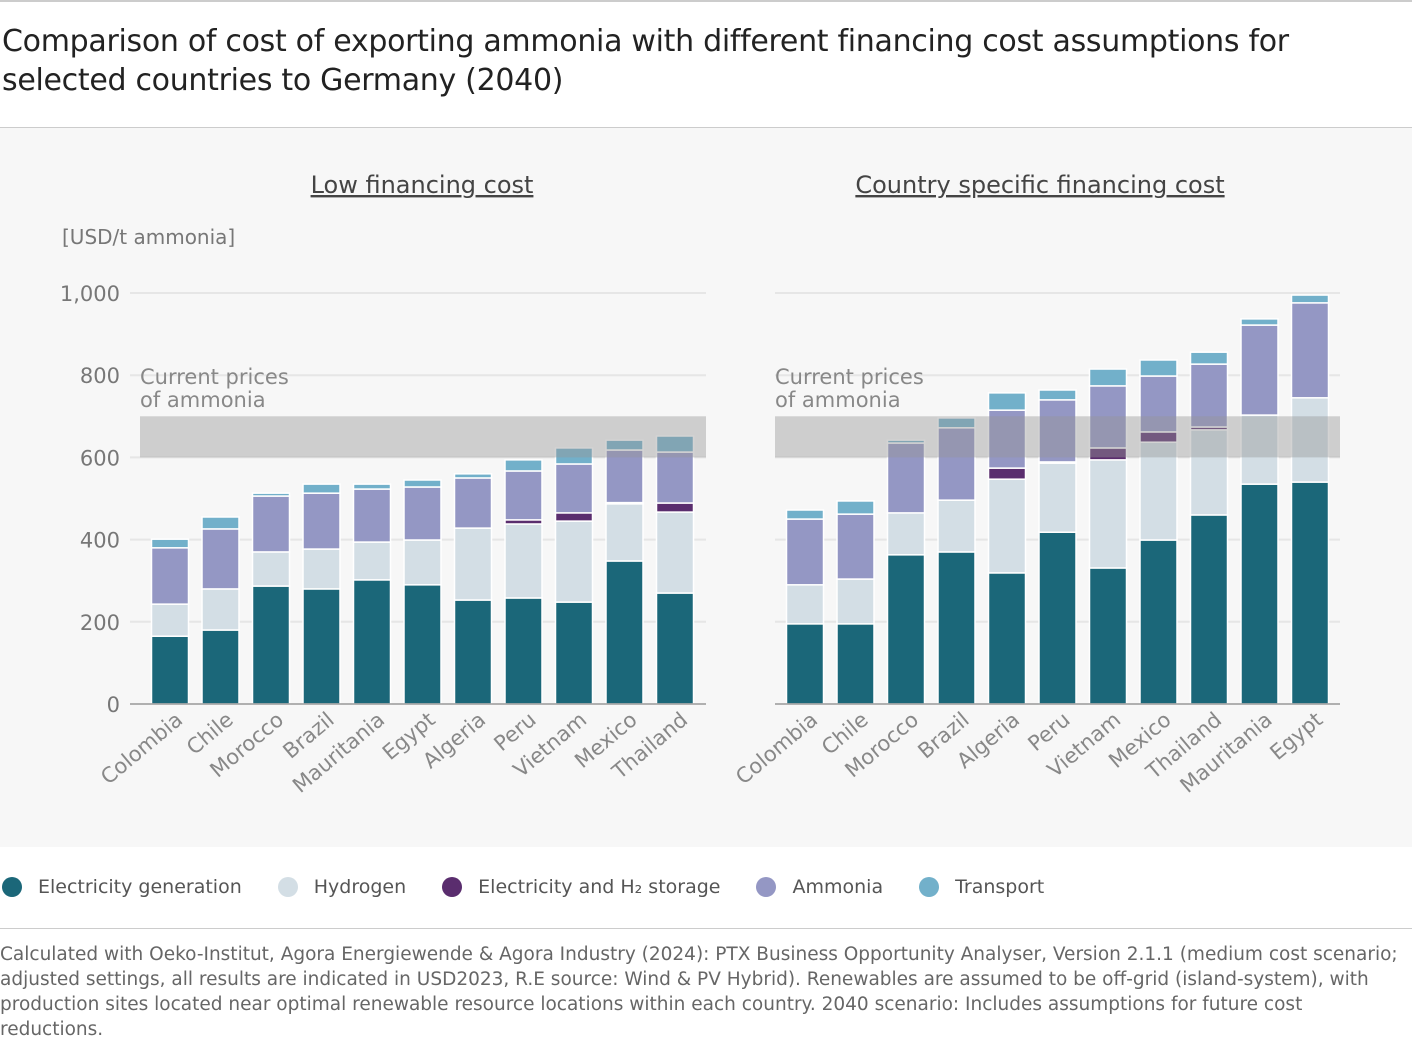 The image size is (1412, 1053). I want to click on y-tick-label: 0, so click(113, 705).